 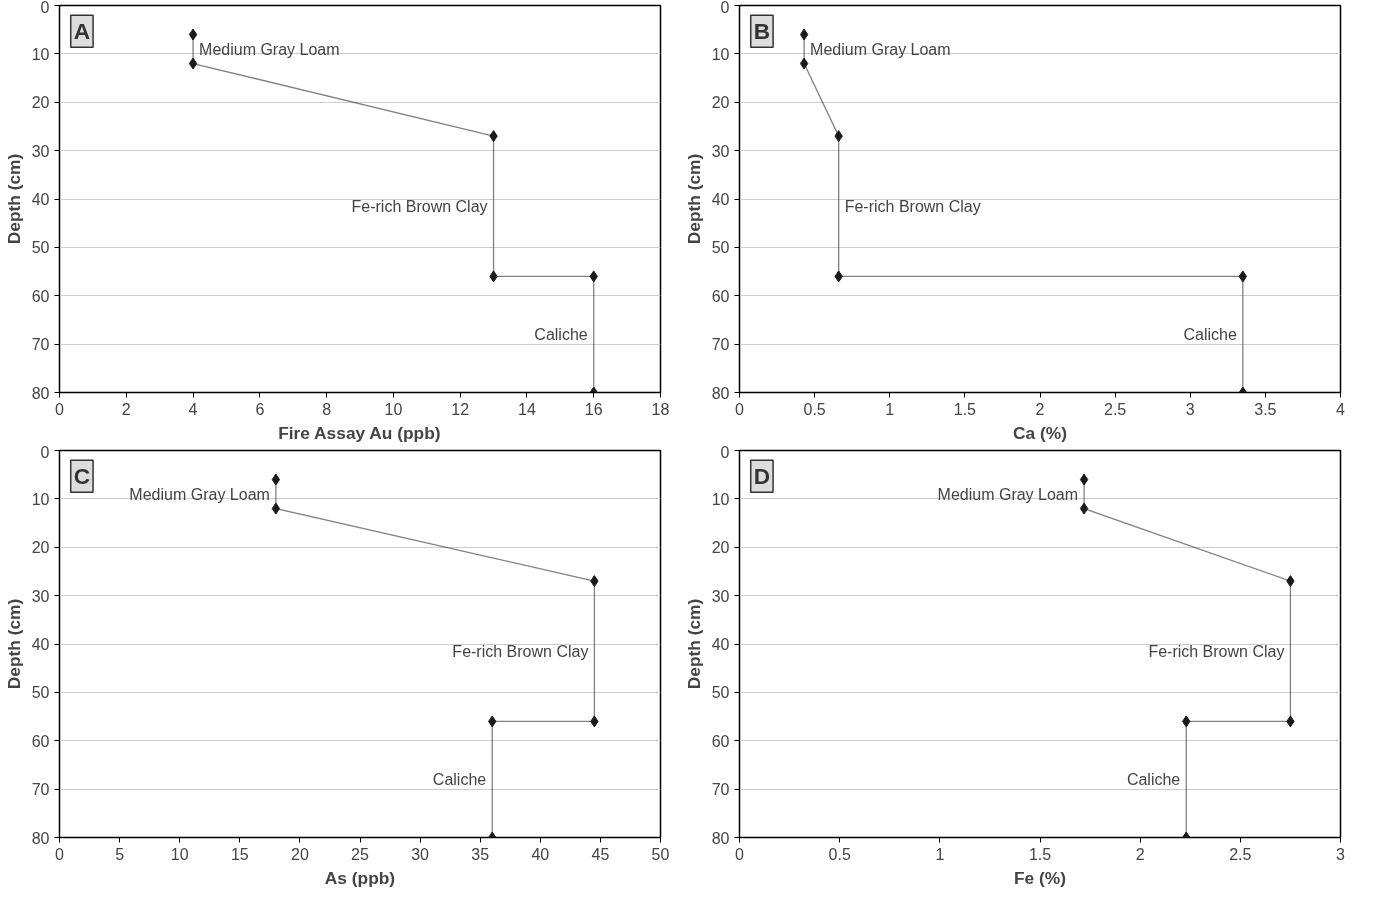 What do you see at coordinates (1040, 877) in the screenshot?
I see `x-axis-title: Fe (%)` at bounding box center [1040, 877].